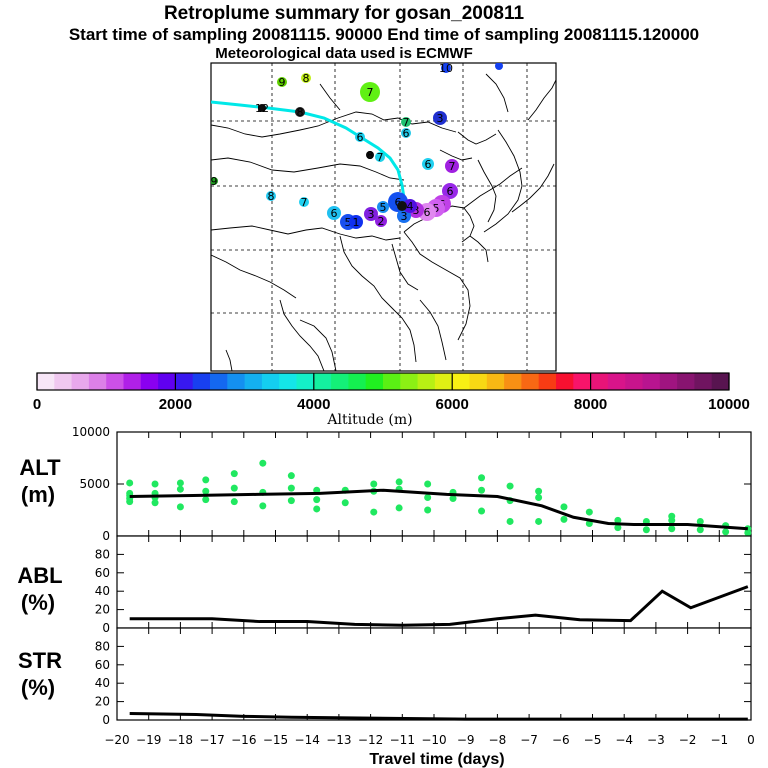 The image size is (768, 768). Describe the element at coordinates (307, 740) in the screenshot. I see `x-tick-label: −14` at that location.